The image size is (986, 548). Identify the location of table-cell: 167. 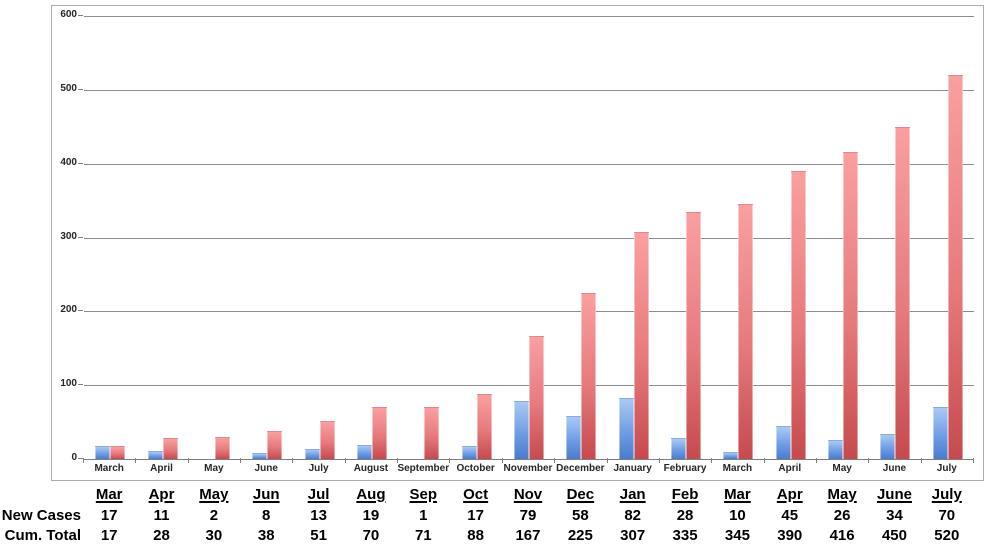
(528, 535).